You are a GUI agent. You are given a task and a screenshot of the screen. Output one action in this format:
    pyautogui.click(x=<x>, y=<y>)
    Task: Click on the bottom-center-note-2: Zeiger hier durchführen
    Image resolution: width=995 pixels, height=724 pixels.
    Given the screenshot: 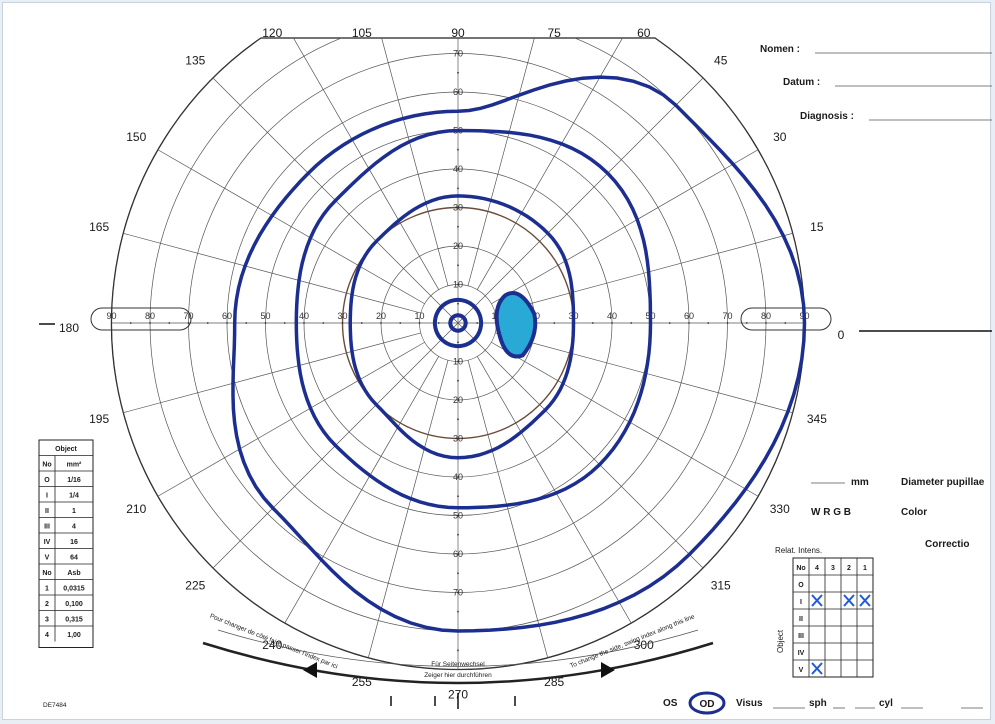 What is the action you would take?
    pyautogui.click(x=458, y=675)
    